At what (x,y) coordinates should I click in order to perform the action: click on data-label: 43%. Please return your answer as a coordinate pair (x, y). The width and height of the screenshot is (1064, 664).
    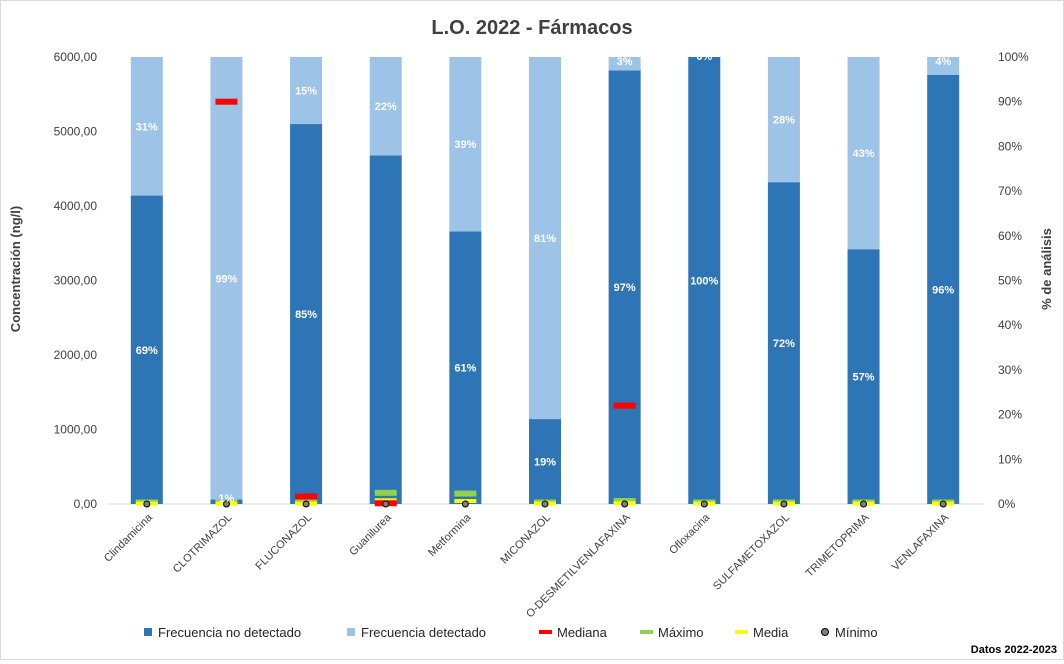
    Looking at the image, I should click on (864, 154).